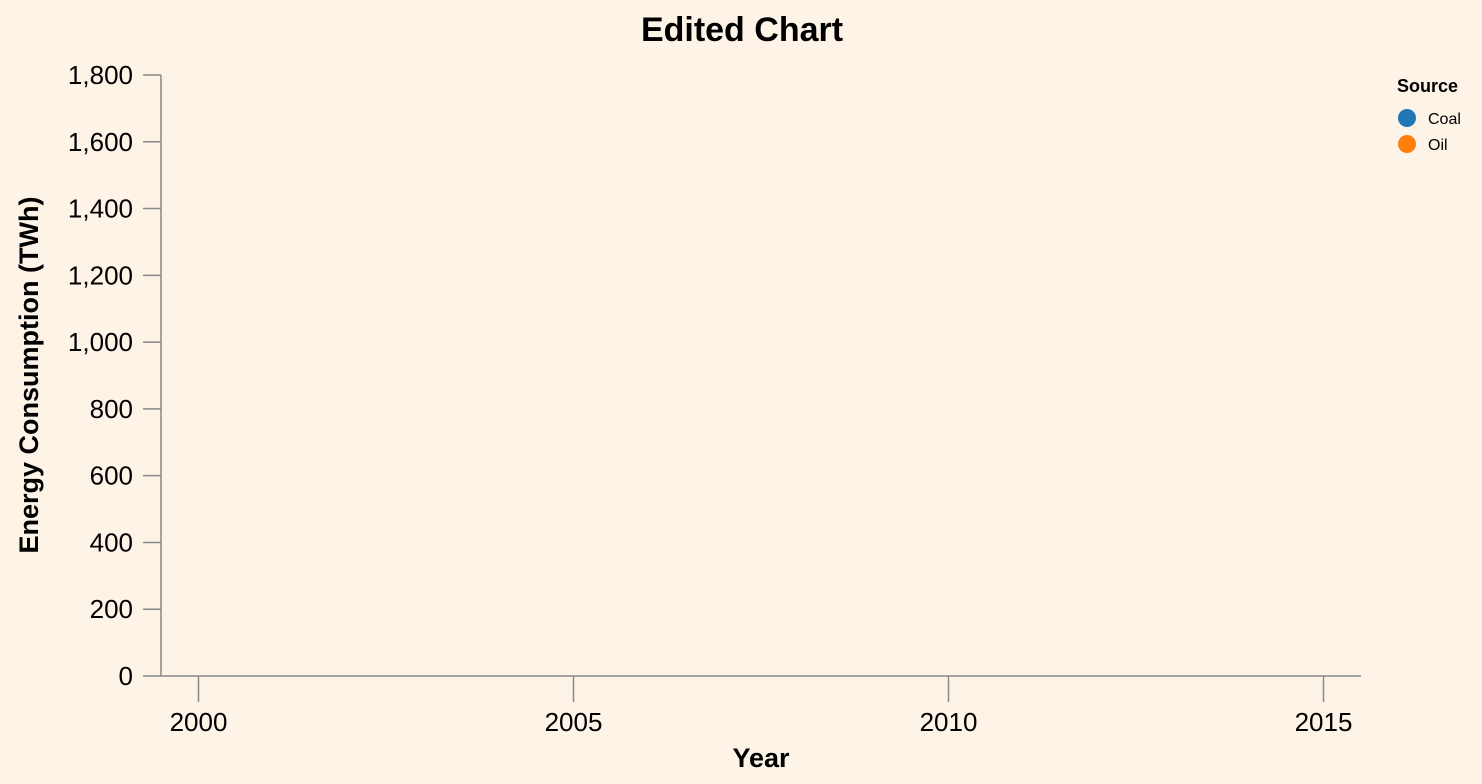  Describe the element at coordinates (1427, 86) in the screenshot. I see `legend-title: Source` at that location.